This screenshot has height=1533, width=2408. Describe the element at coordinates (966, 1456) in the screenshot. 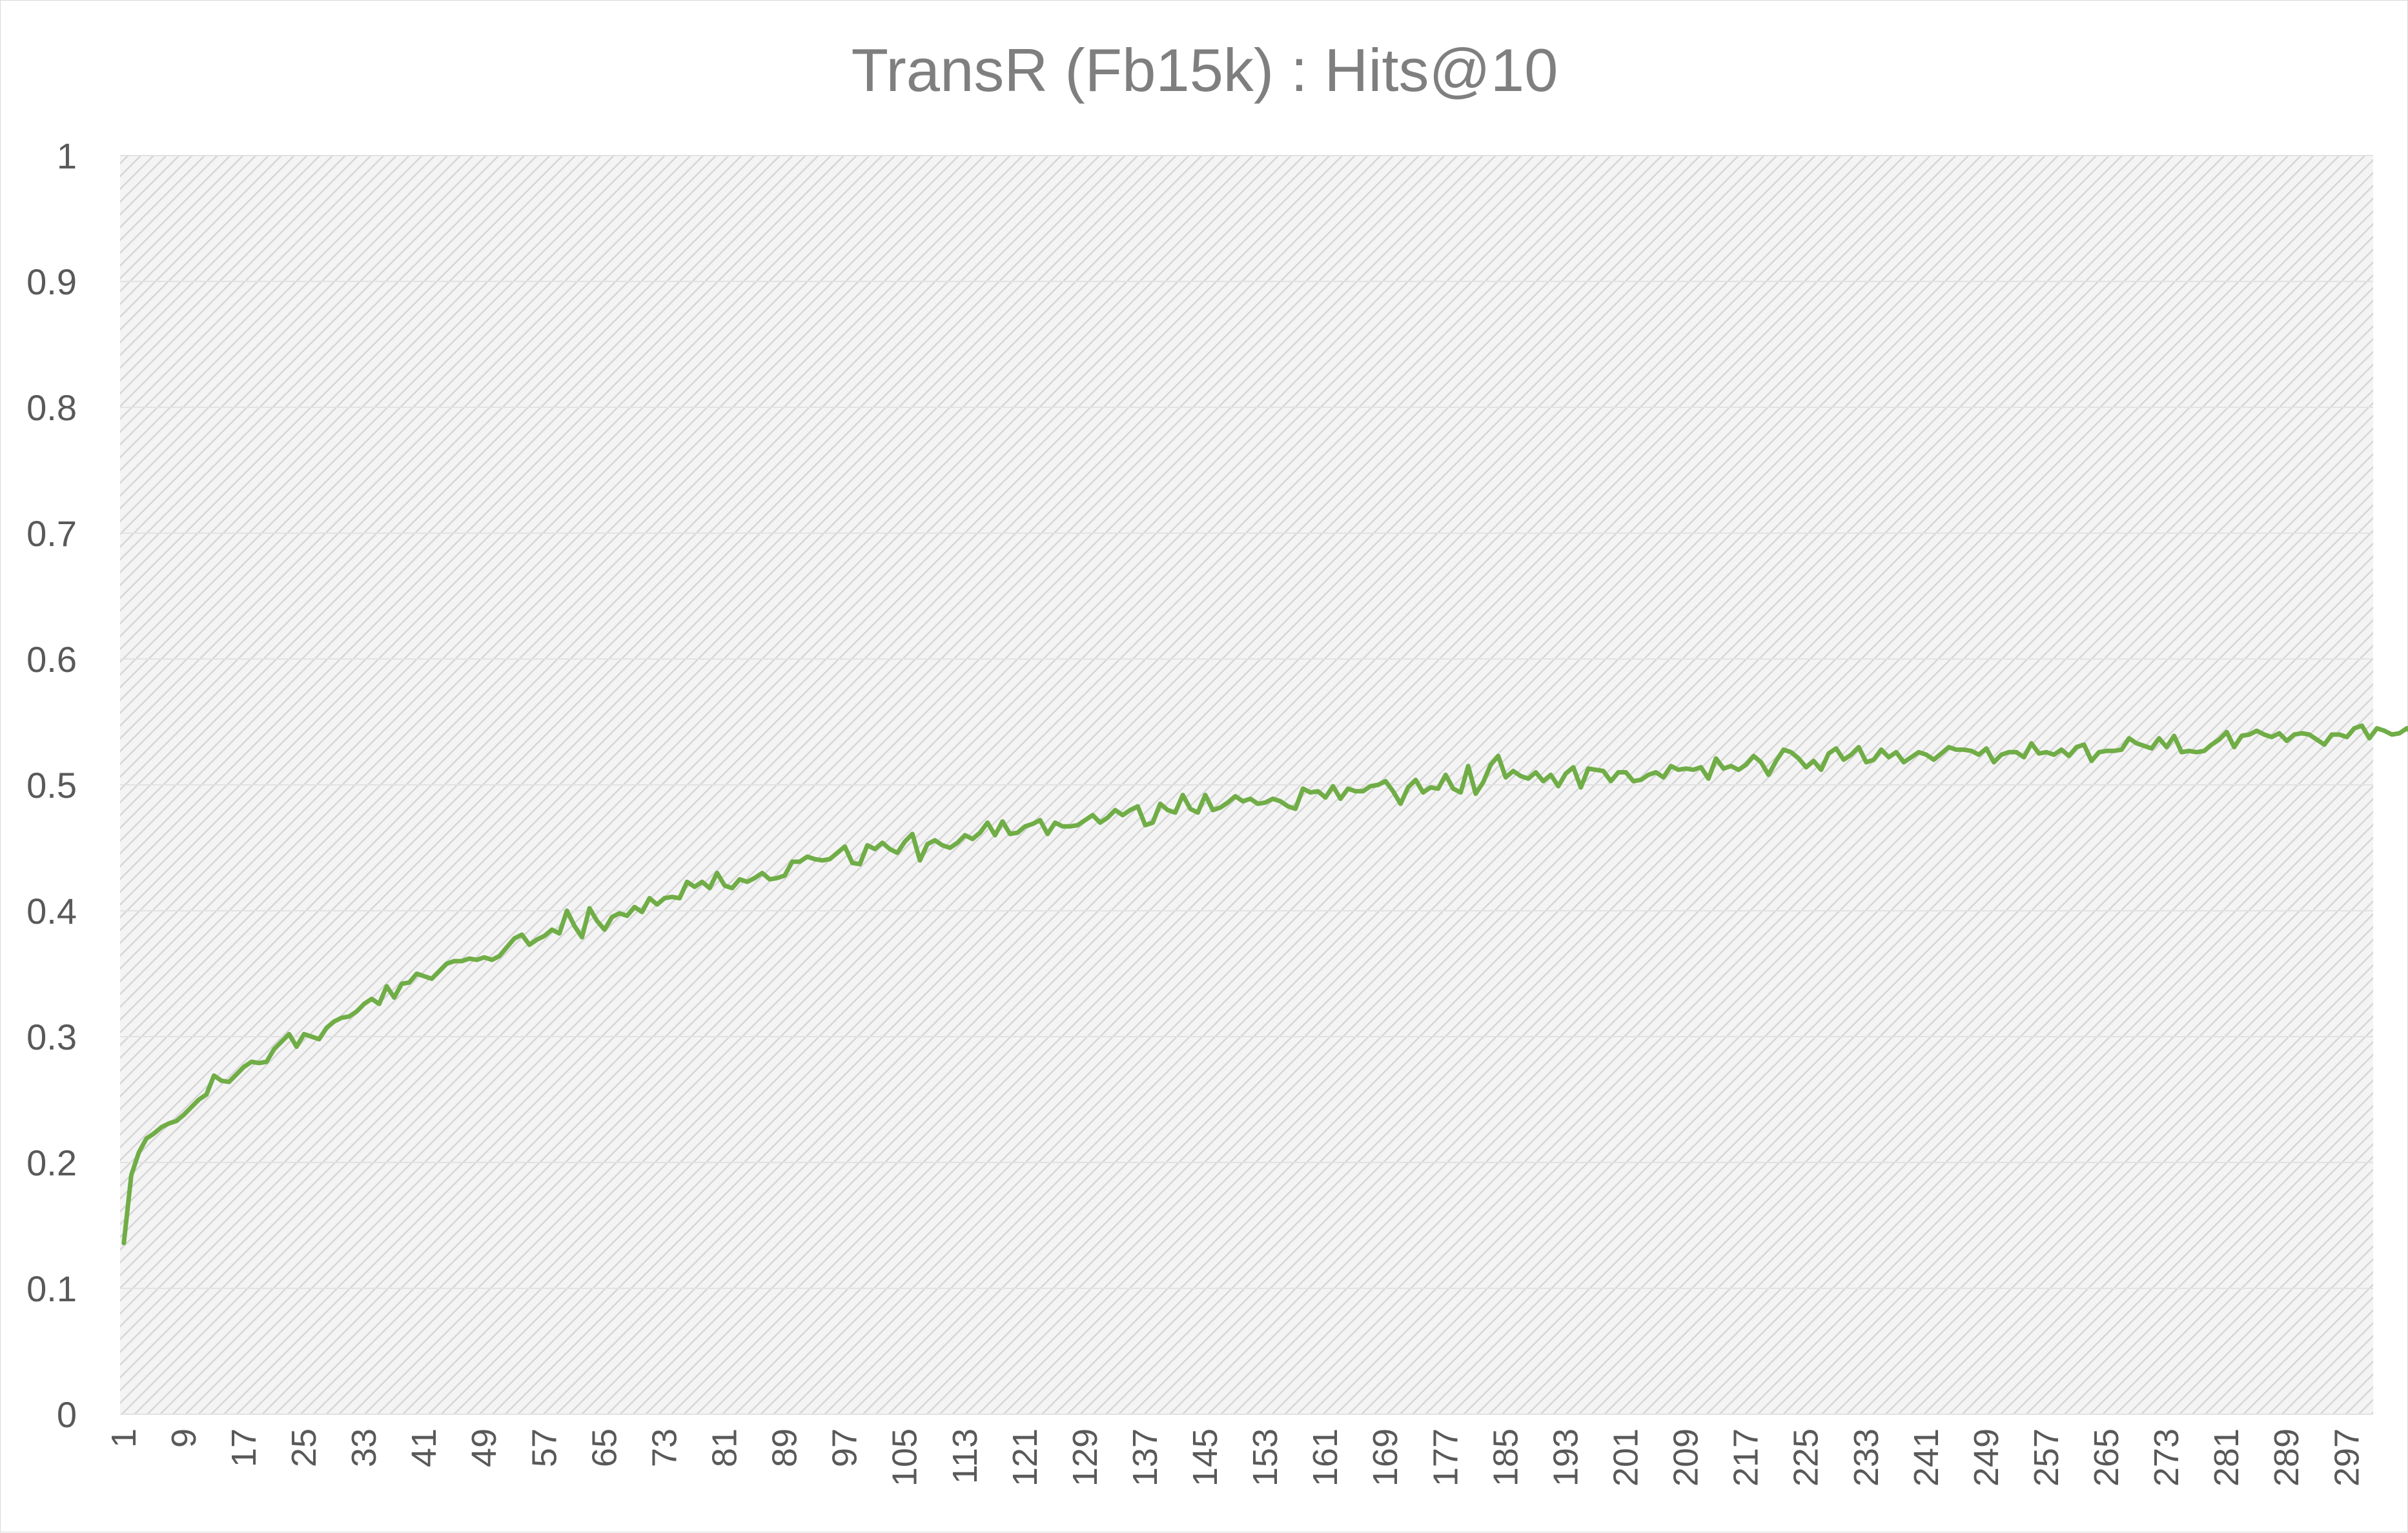

I see `x-tick-label: 113` at that location.